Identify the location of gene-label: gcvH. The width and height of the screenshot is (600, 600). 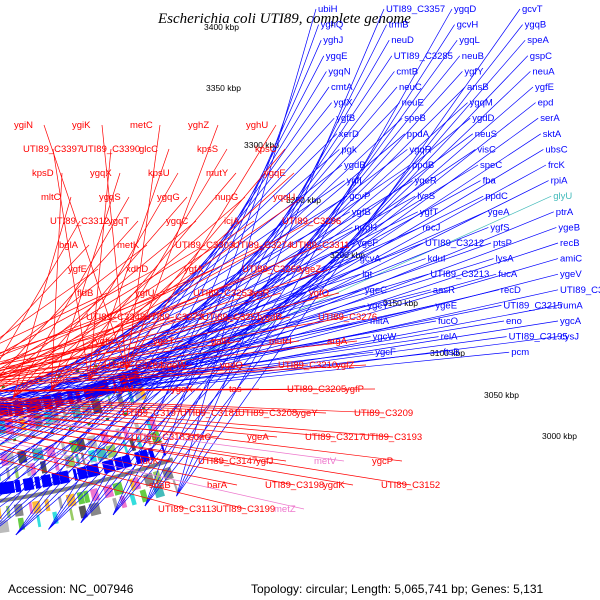
(468, 25).